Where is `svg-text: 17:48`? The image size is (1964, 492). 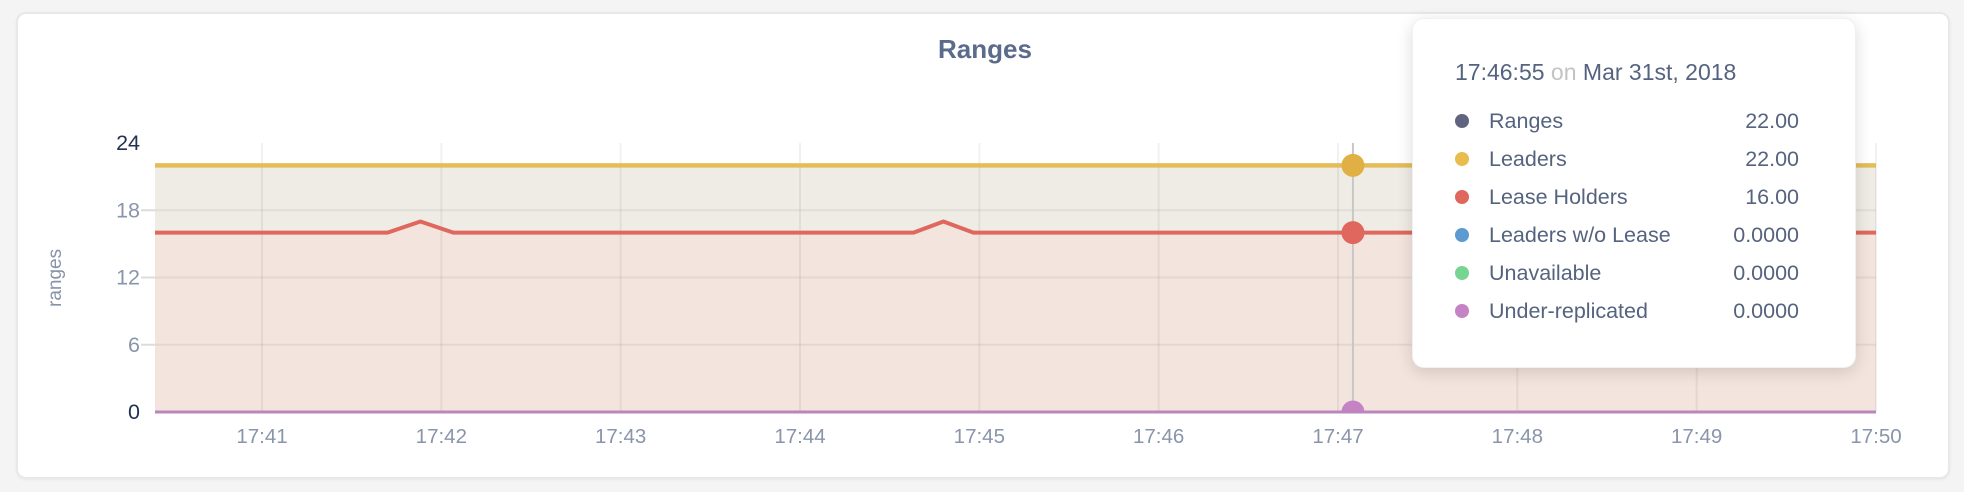 svg-text: 17:48 is located at coordinates (1517, 436).